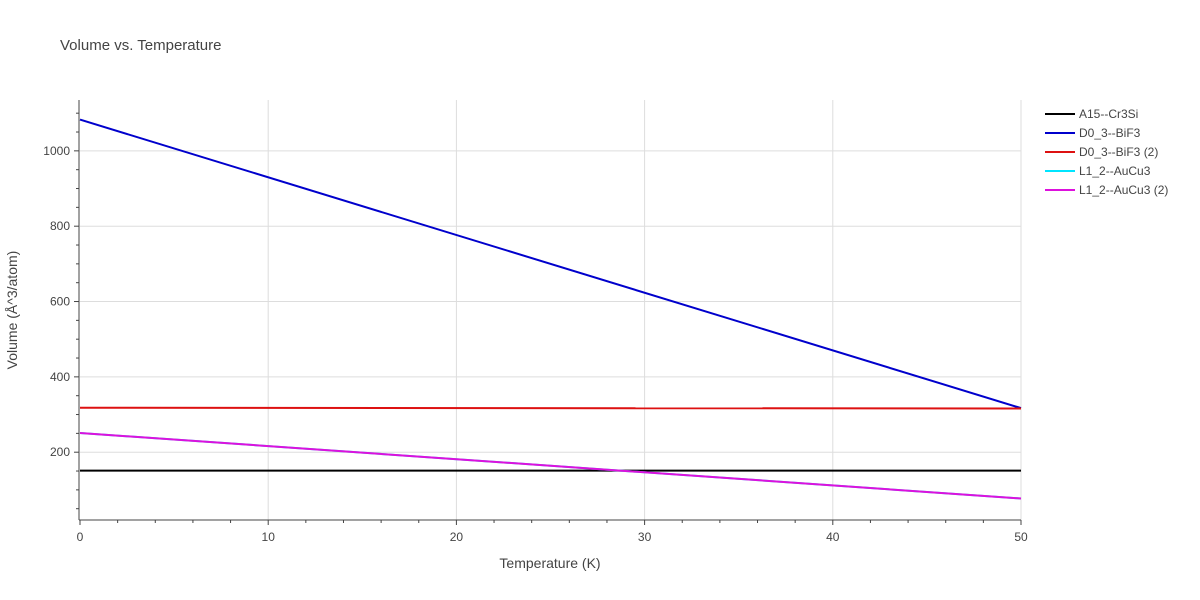 The image size is (1200, 600). I want to click on x-tick-label: 40, so click(833, 537).